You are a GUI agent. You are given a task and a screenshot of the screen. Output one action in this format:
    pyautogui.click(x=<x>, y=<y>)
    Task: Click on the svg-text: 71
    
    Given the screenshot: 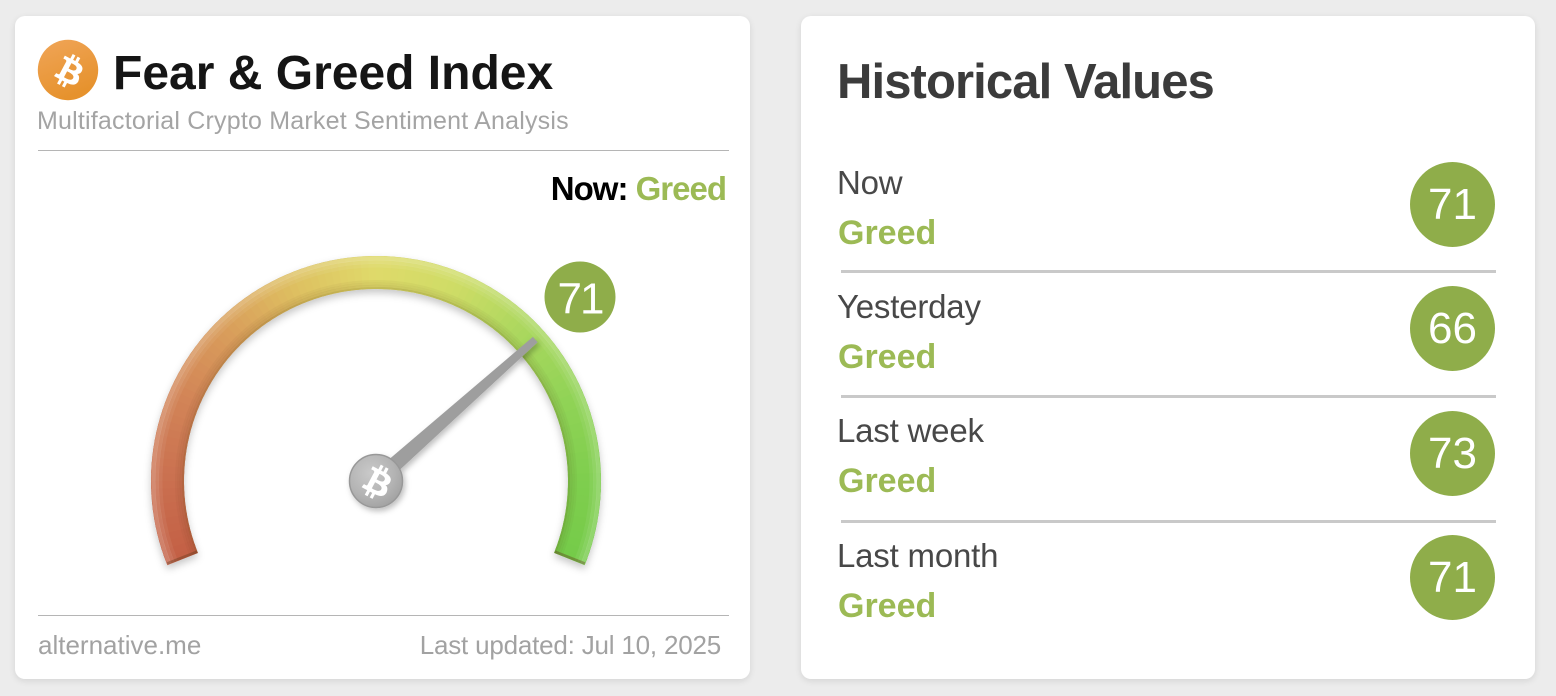 What is the action you would take?
    pyautogui.click(x=580, y=299)
    